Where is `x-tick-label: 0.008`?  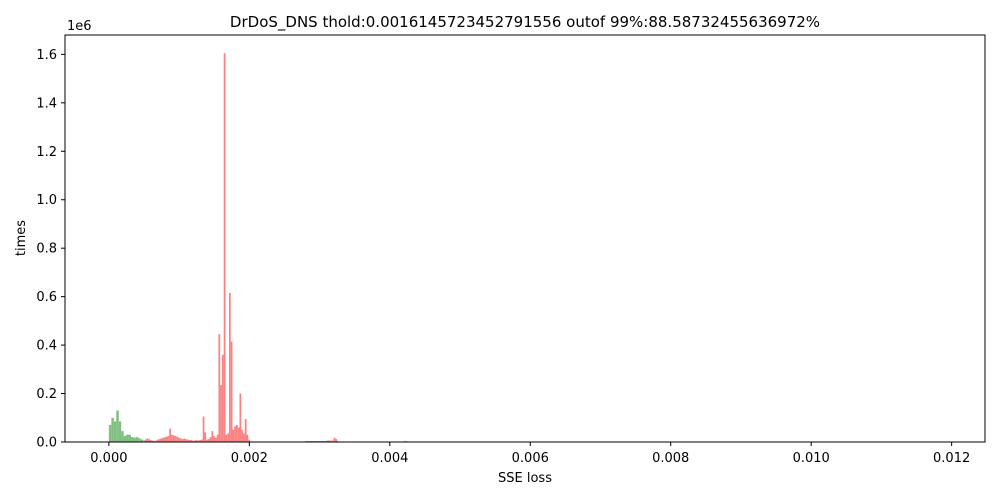 x-tick-label: 0.008 is located at coordinates (670, 458).